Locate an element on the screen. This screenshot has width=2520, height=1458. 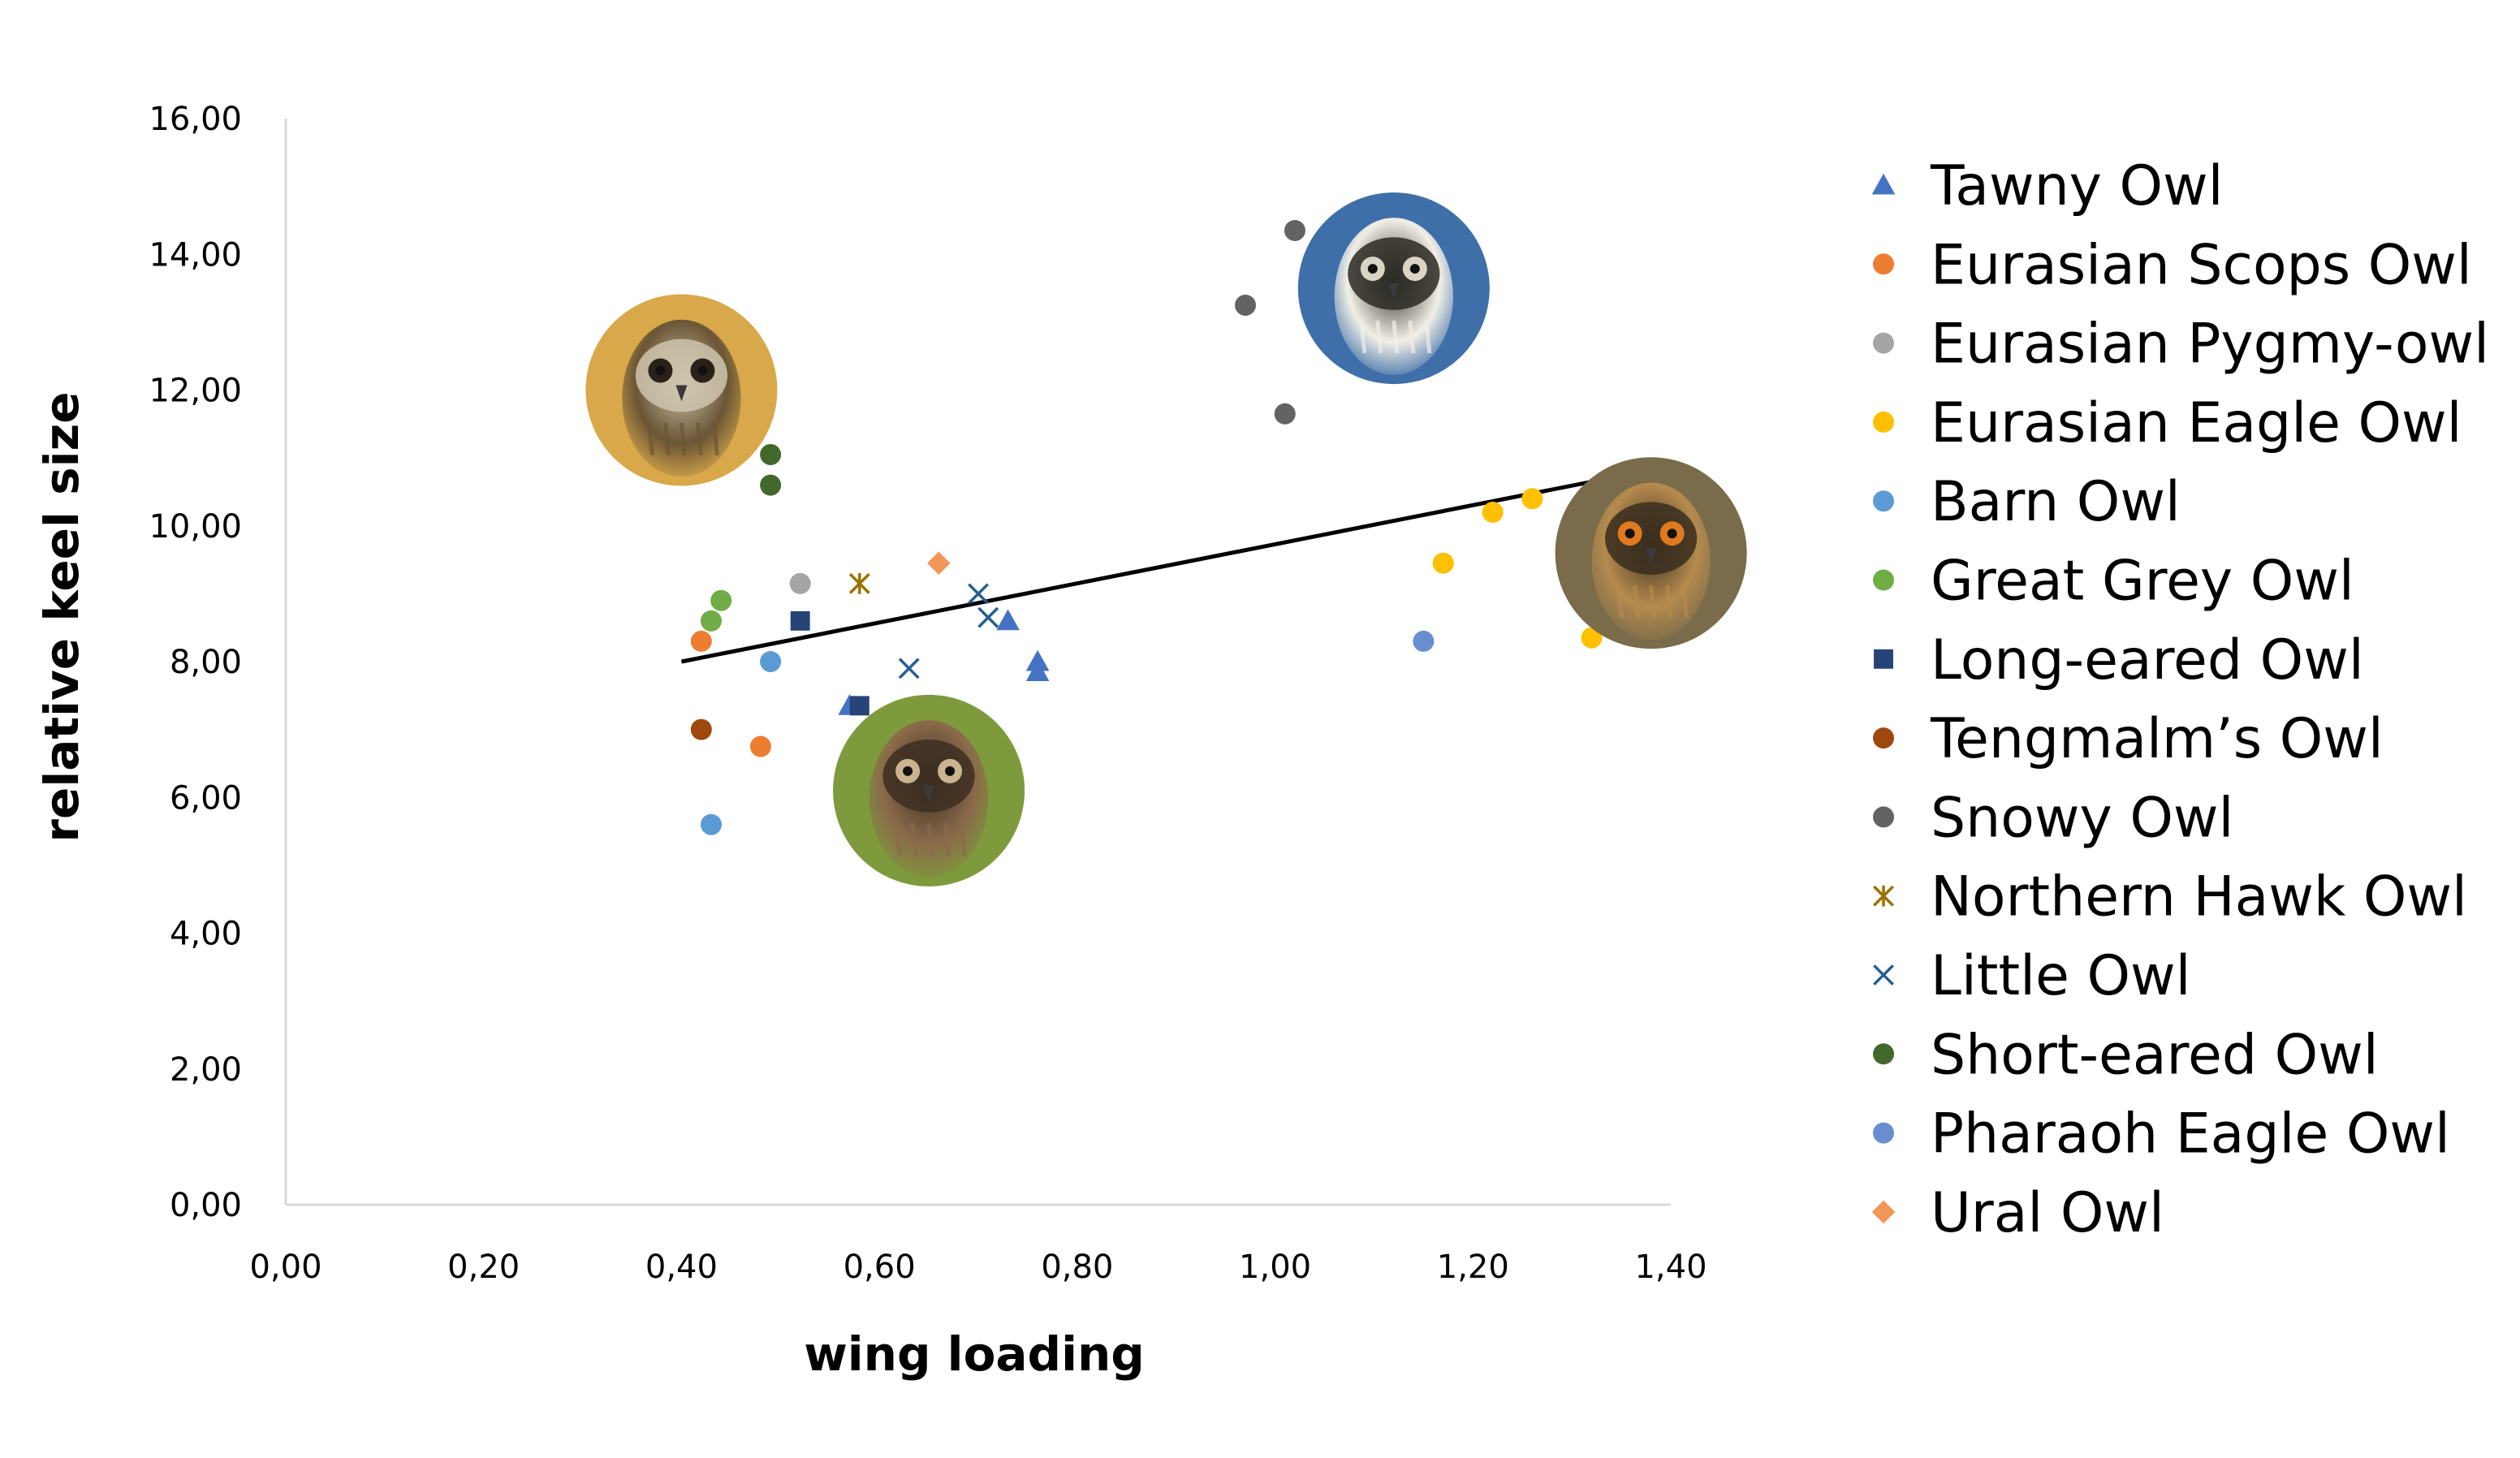
legend-marker-tawny-owl is located at coordinates (1883, 184).